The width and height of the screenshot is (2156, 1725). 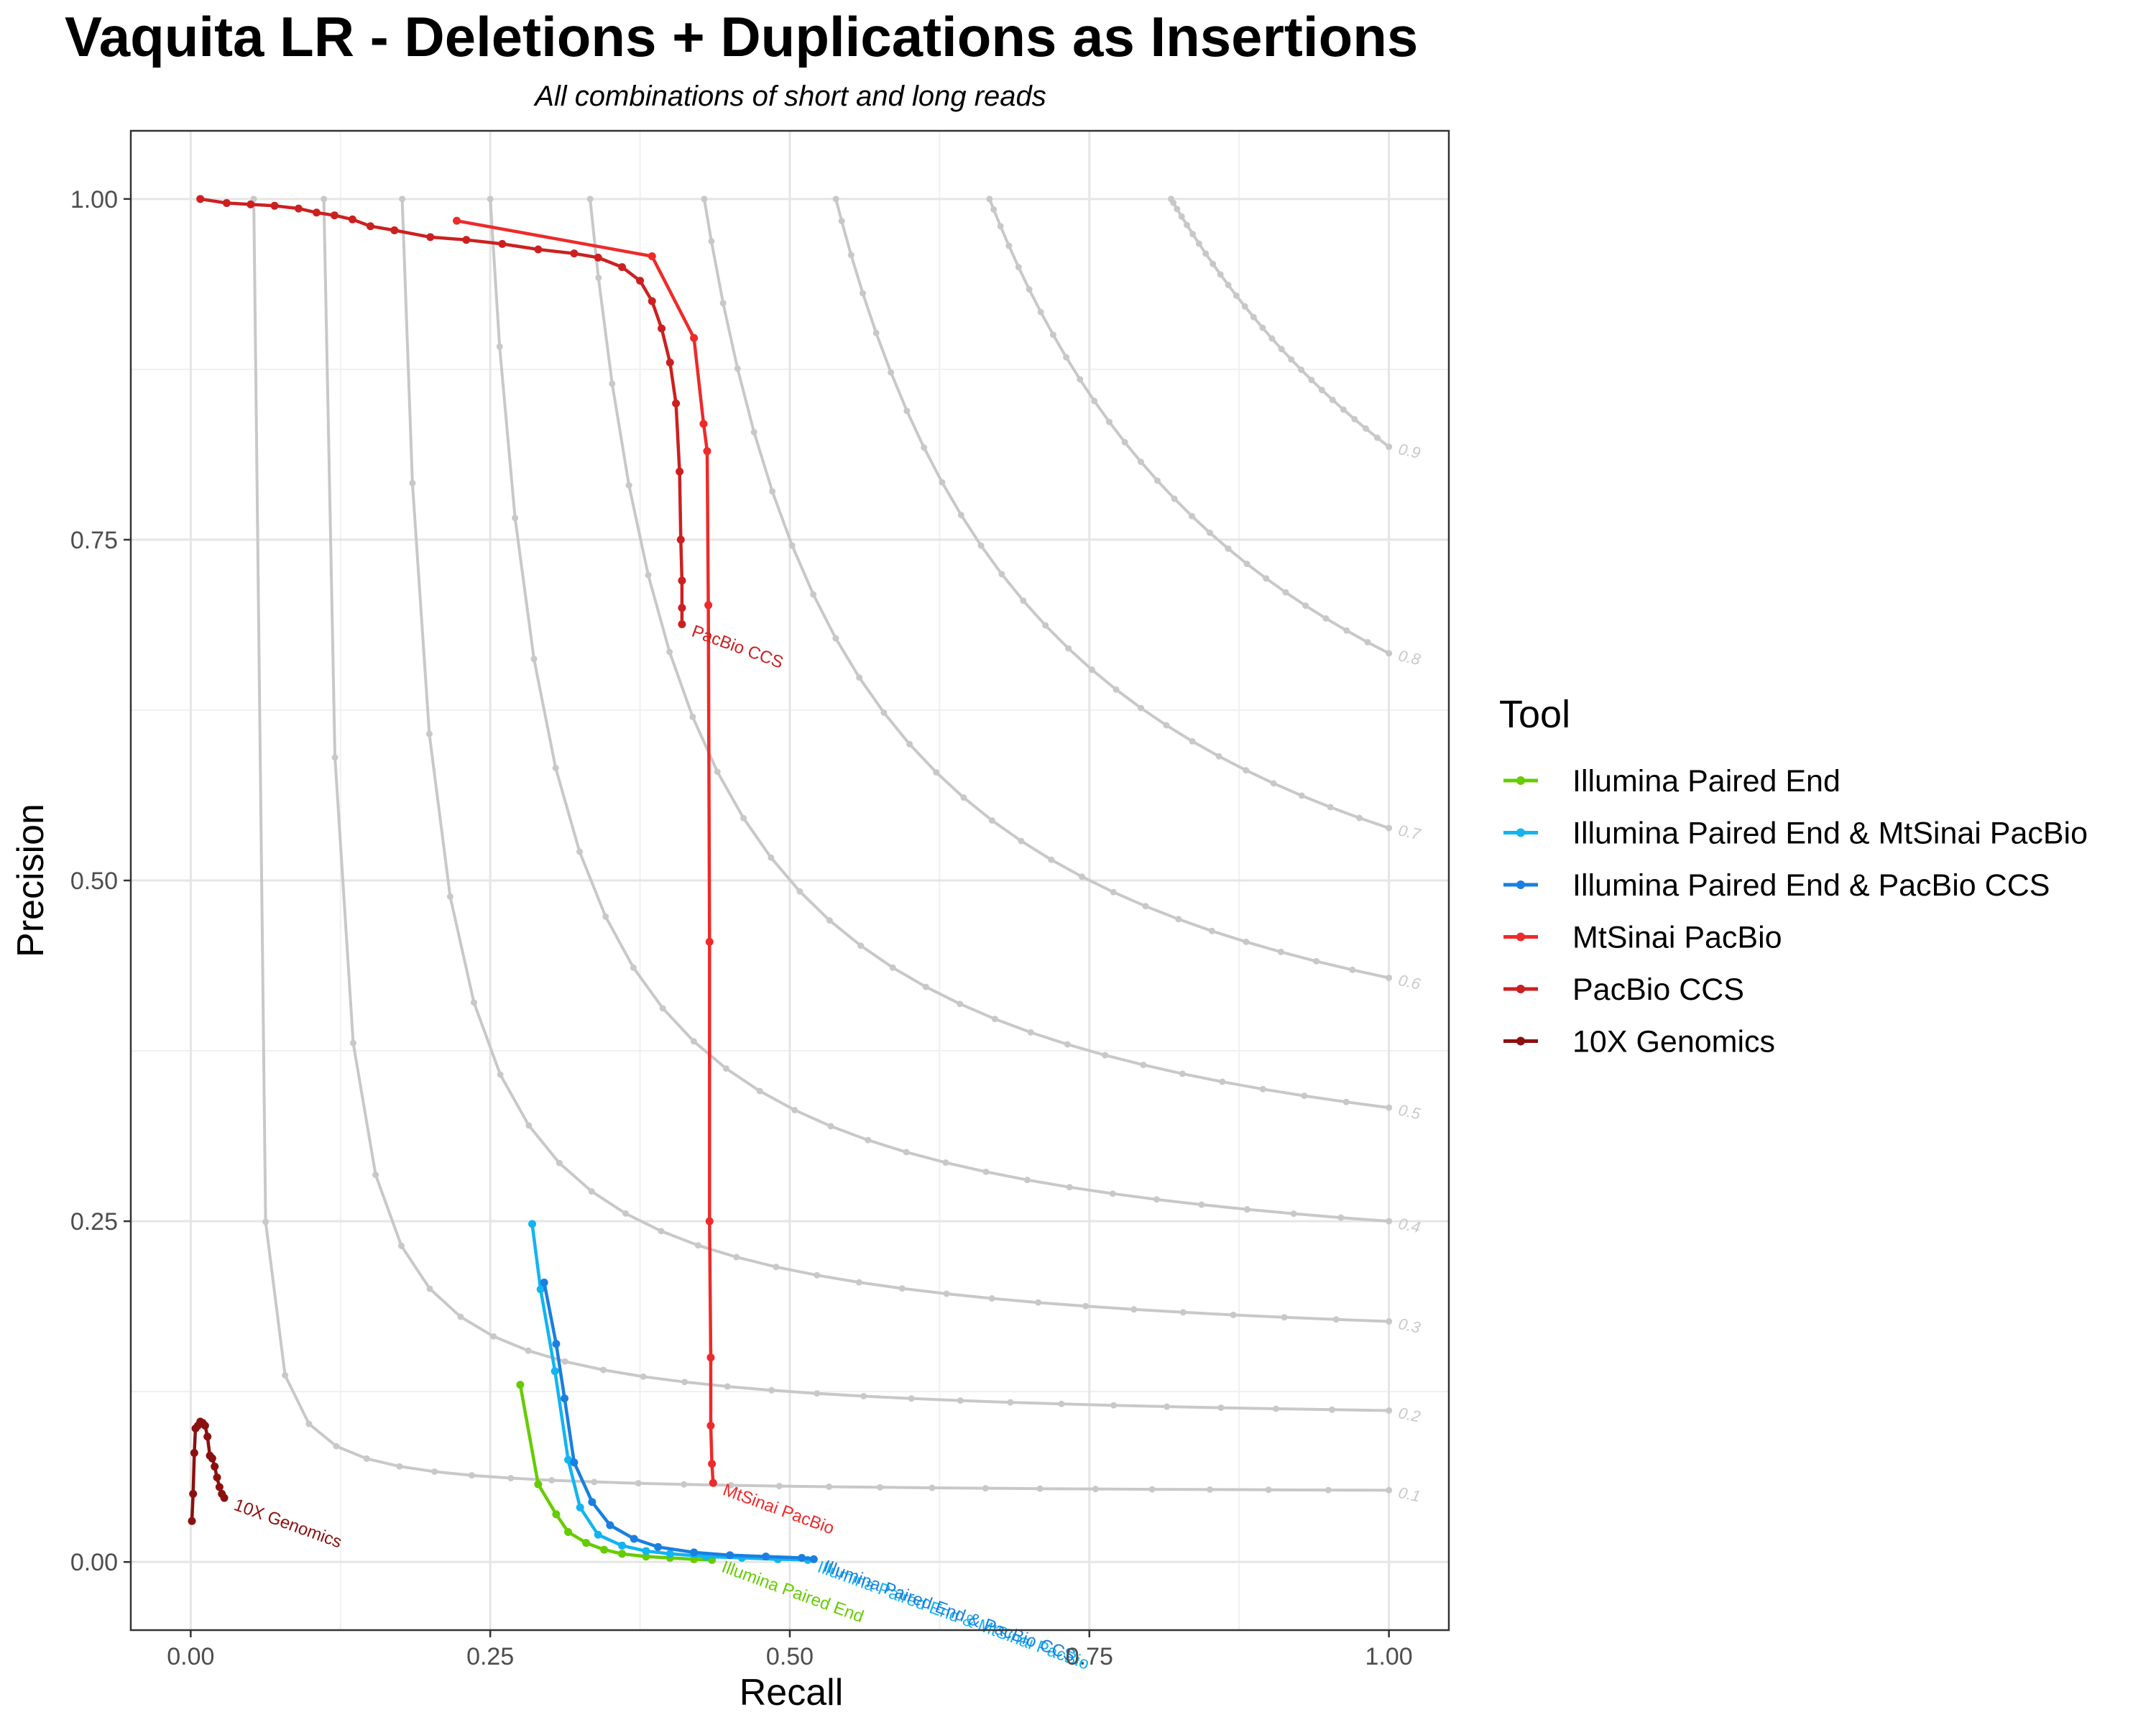 What do you see at coordinates (1706, 781) in the screenshot?
I see `legend-label: Illumina Paired End` at bounding box center [1706, 781].